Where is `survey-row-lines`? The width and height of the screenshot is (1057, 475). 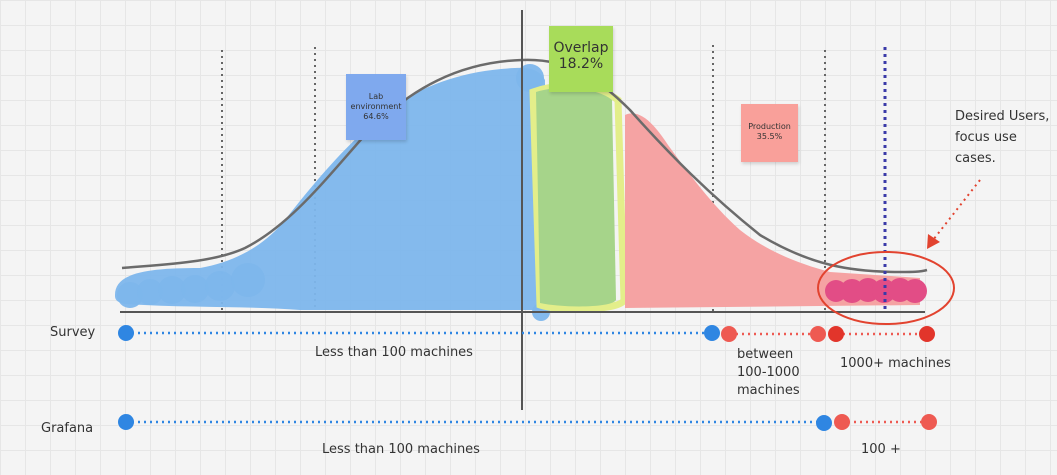 survey-row-lines is located at coordinates (526, 333).